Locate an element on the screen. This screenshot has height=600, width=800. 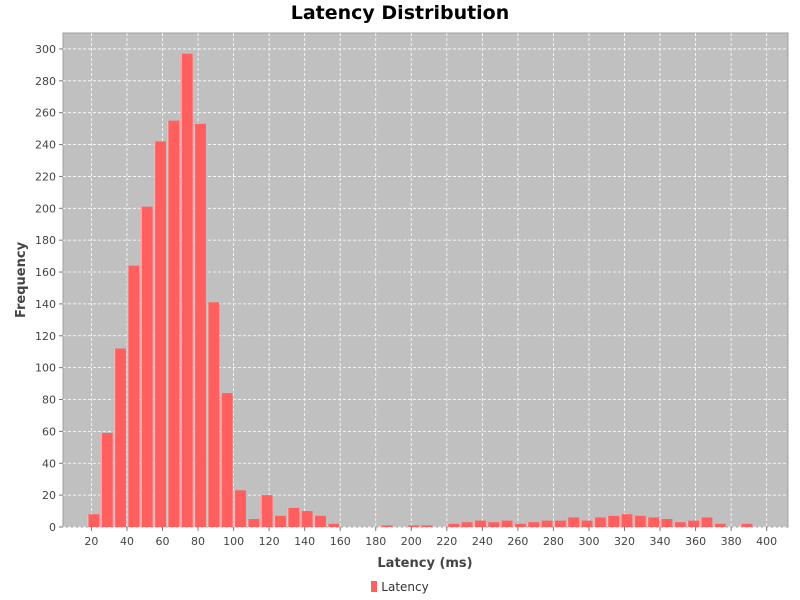
x-tick-label: 80 is located at coordinates (198, 541).